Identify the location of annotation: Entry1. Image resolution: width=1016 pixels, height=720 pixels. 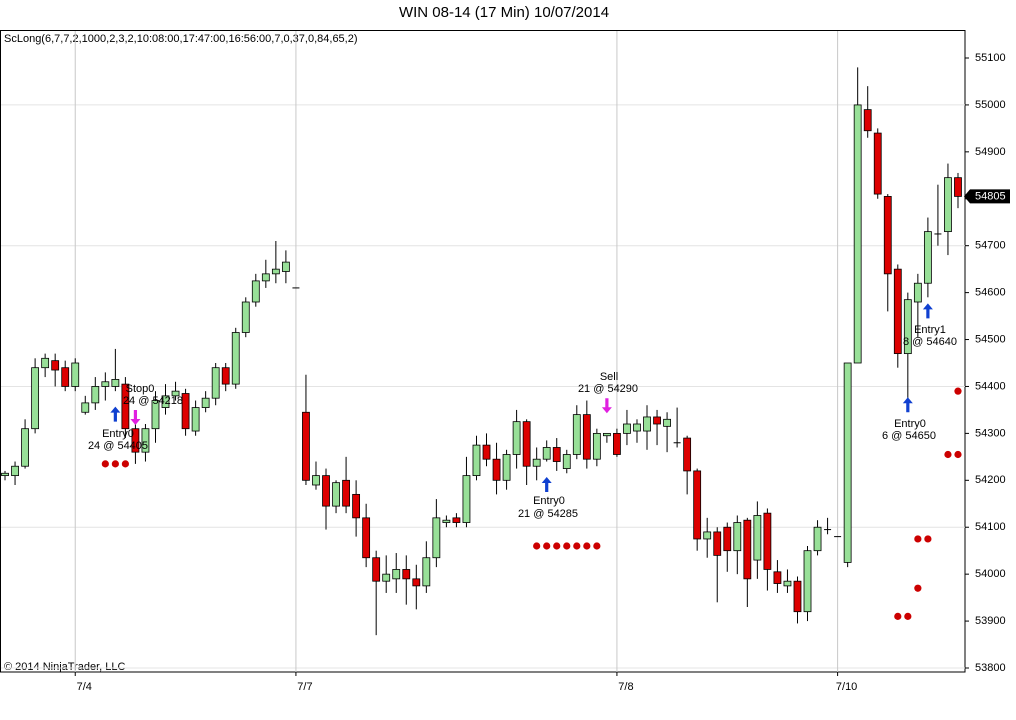
(930, 330).